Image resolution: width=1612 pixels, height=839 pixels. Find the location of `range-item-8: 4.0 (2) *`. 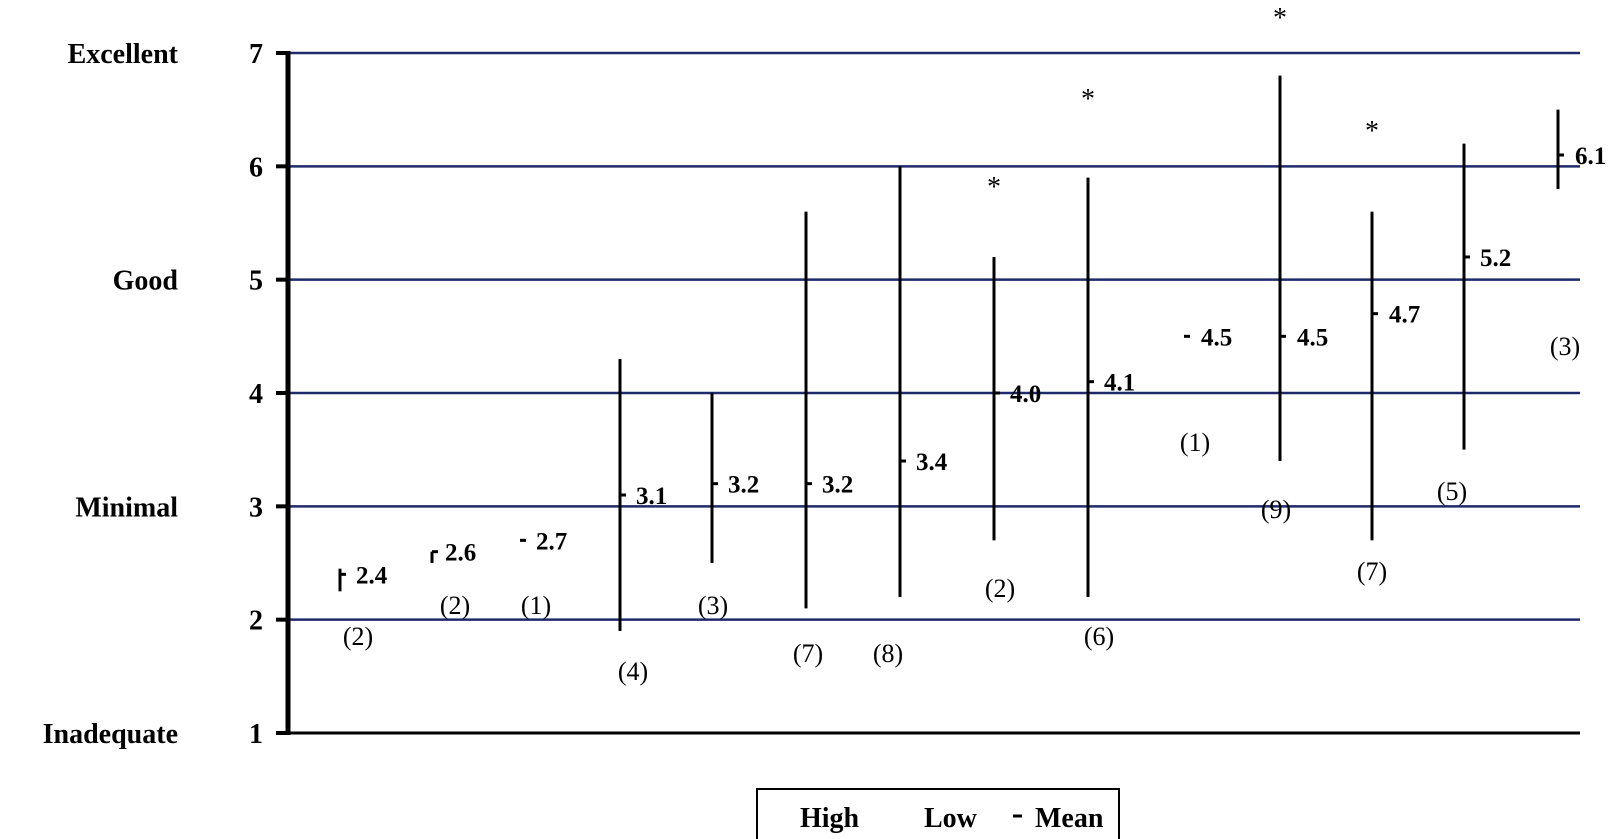

range-item-8: 4.0 (2) * is located at coordinates (1013, 387).